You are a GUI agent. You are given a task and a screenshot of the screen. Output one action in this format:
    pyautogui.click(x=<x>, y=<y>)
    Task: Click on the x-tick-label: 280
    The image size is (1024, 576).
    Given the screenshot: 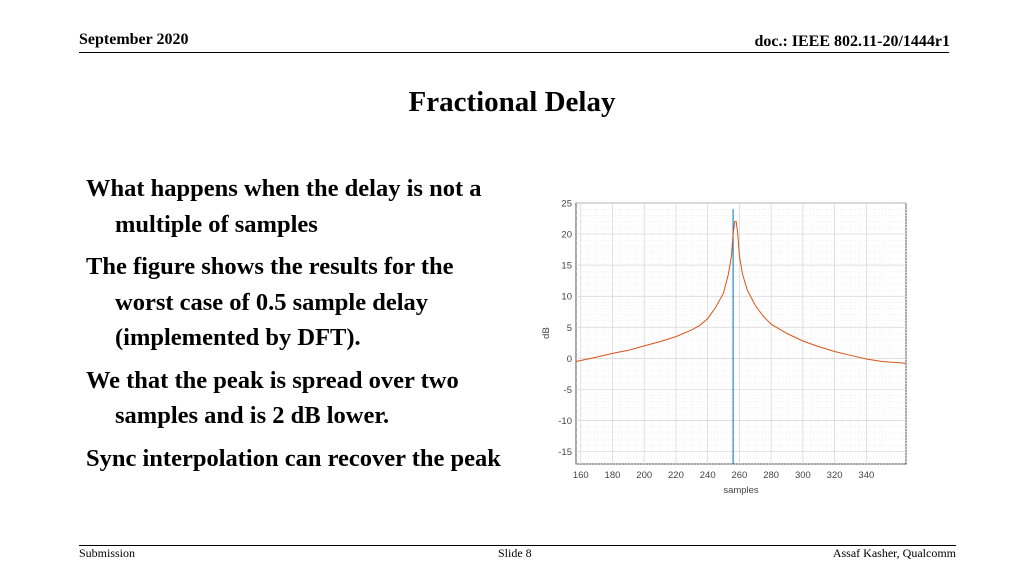 What is the action you would take?
    pyautogui.click(x=771, y=475)
    